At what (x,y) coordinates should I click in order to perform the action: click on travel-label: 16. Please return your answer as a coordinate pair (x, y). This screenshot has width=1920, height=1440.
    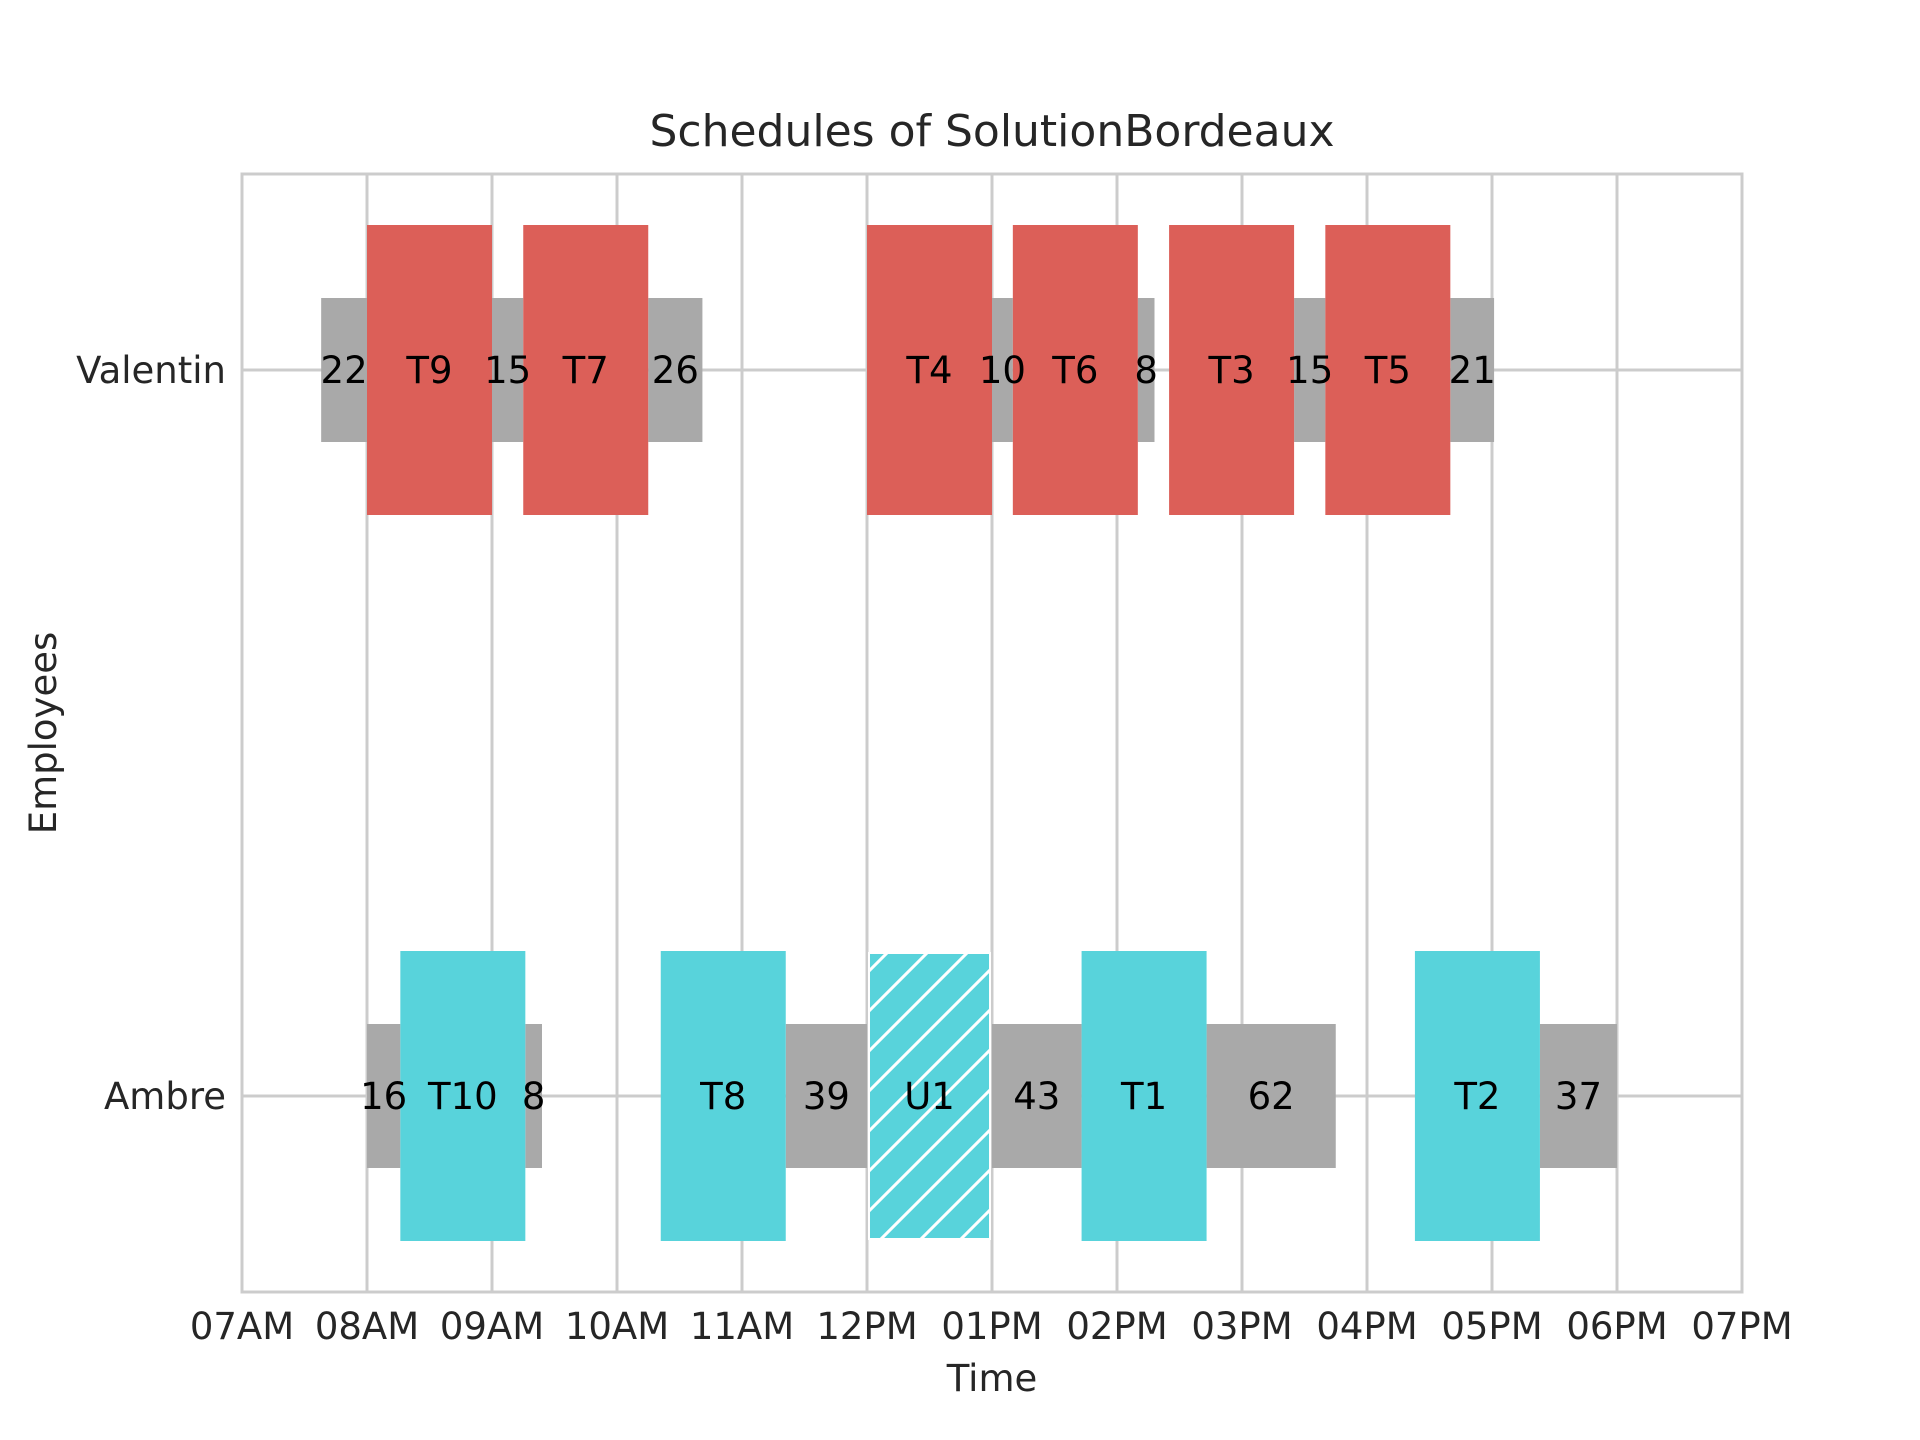
    Looking at the image, I should click on (383, 1096).